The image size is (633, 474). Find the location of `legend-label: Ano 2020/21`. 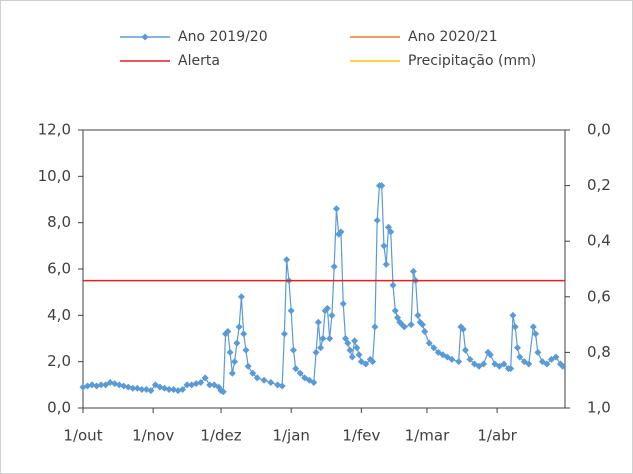

legend-label: Ano 2020/21 is located at coordinates (453, 37).